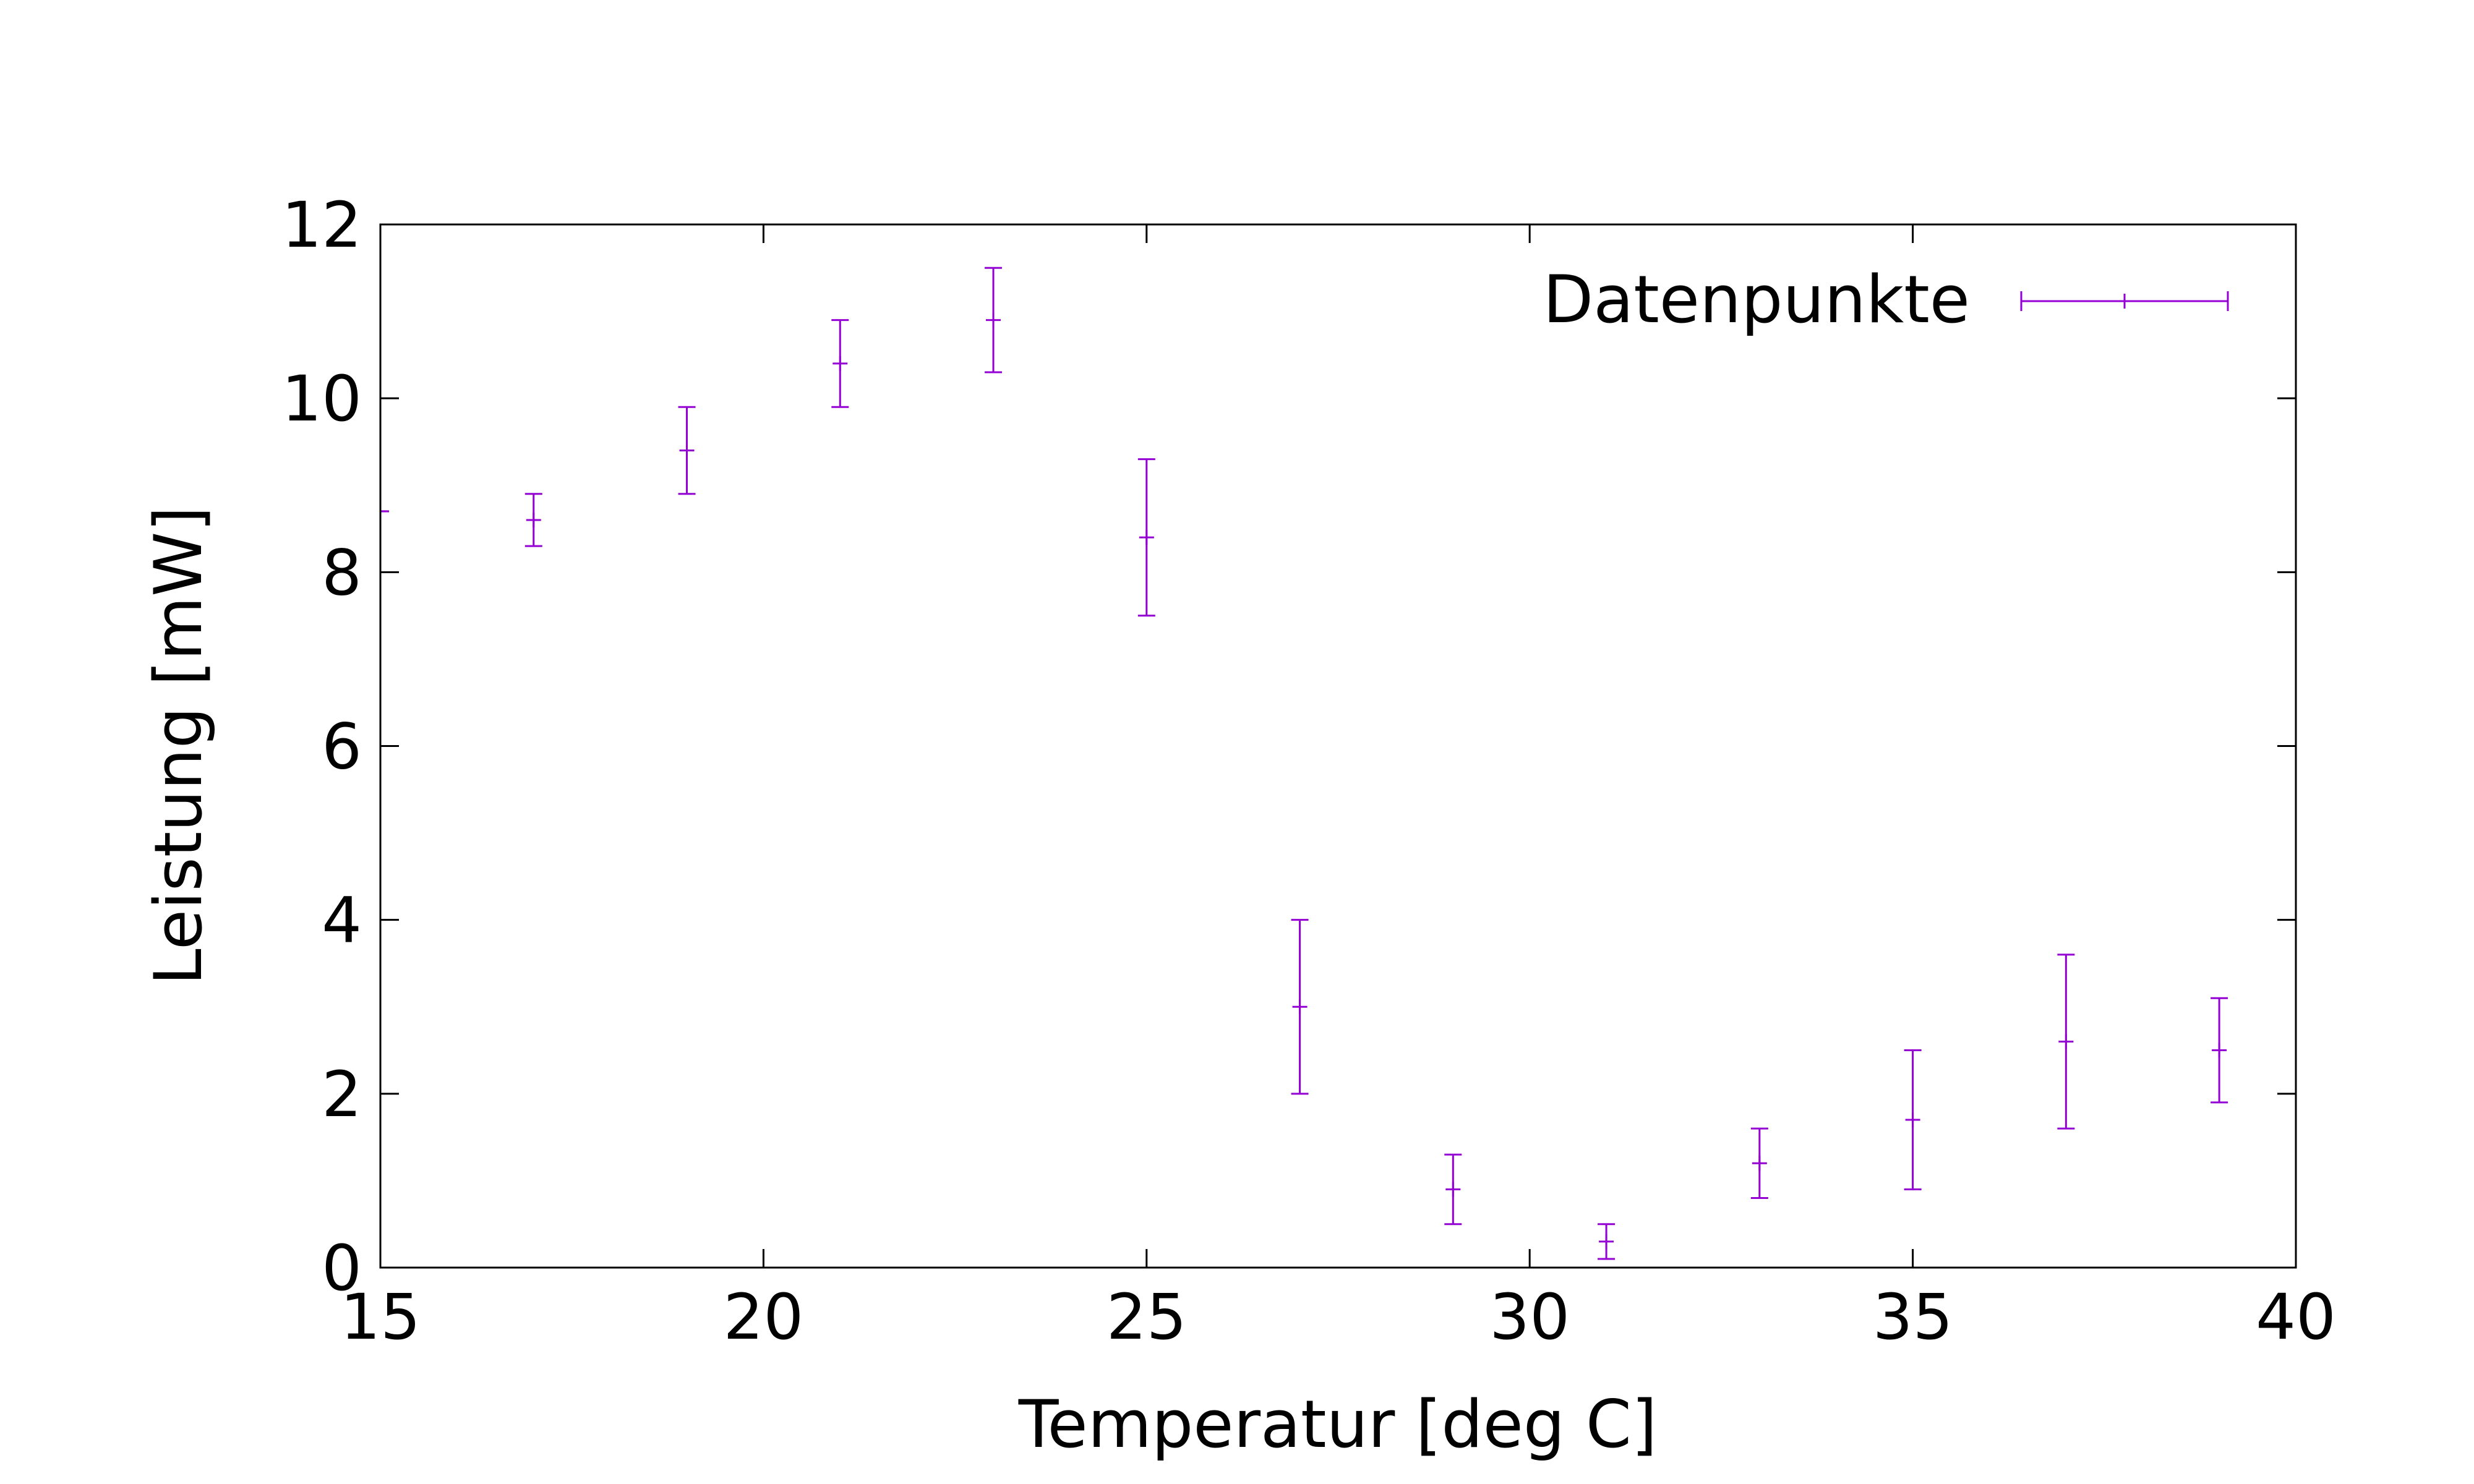  I want to click on x-tick-label: 20, so click(764, 1317).